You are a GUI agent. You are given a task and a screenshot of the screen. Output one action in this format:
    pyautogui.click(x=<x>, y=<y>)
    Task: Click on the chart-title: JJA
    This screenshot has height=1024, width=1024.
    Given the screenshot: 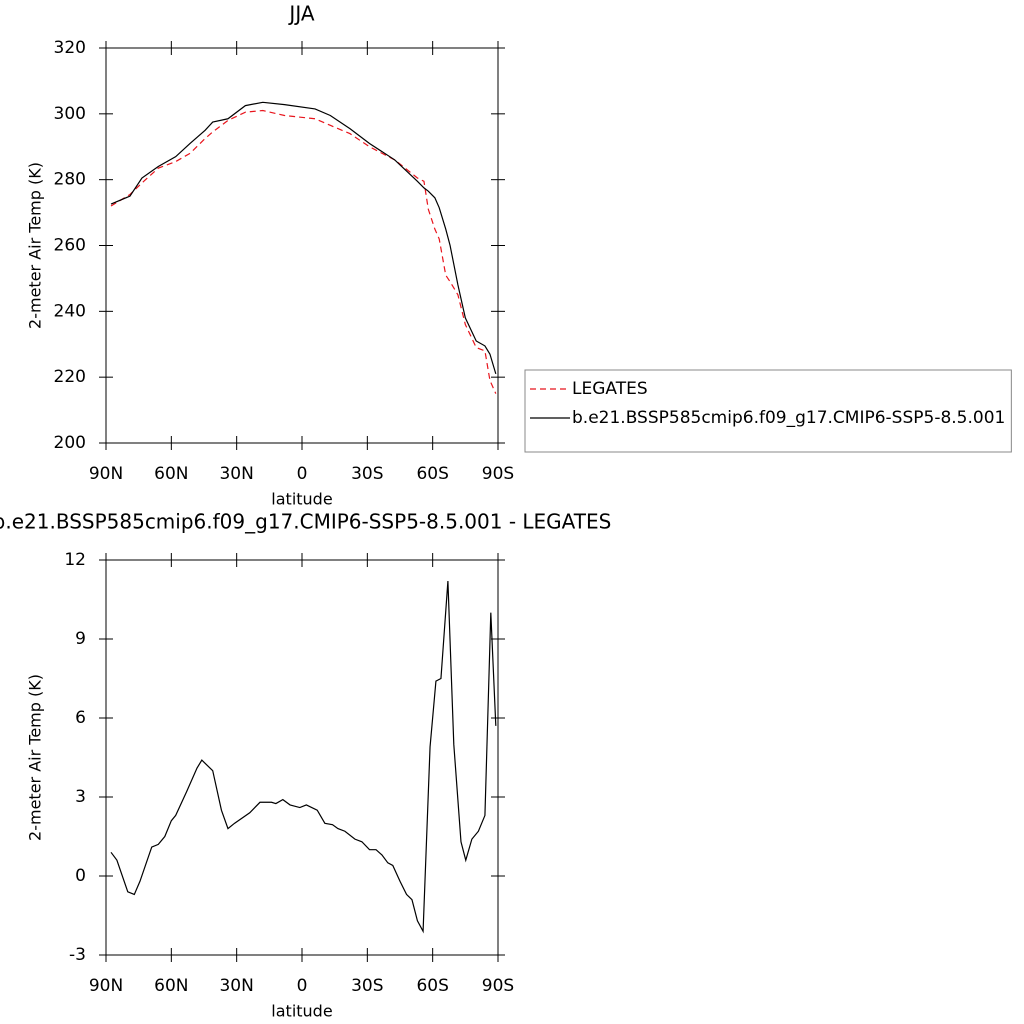 What is the action you would take?
    pyautogui.click(x=300, y=14)
    